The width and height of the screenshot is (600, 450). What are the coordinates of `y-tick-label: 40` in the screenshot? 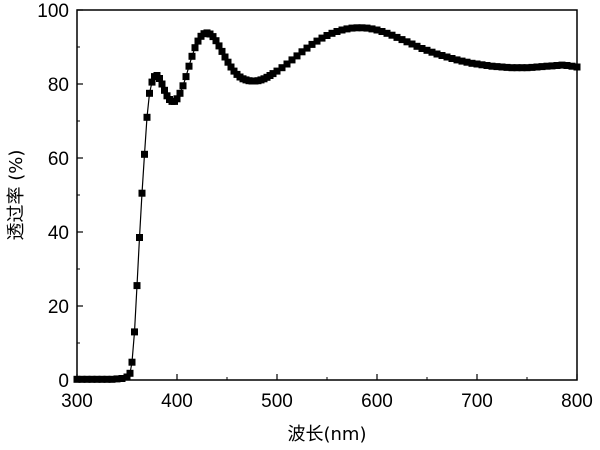 It's located at (58, 233).